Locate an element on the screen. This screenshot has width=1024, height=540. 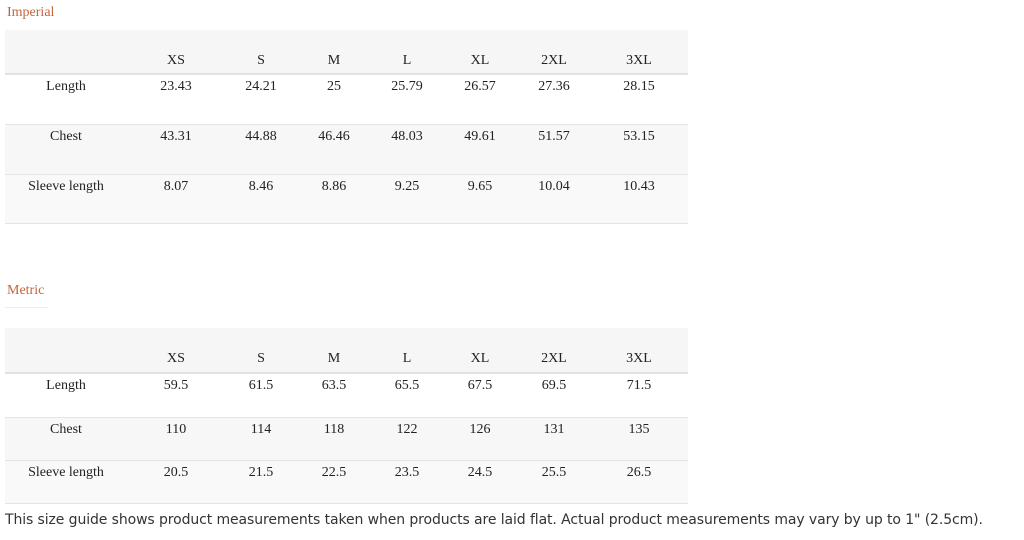
section-title: Imperial is located at coordinates (31, 12).